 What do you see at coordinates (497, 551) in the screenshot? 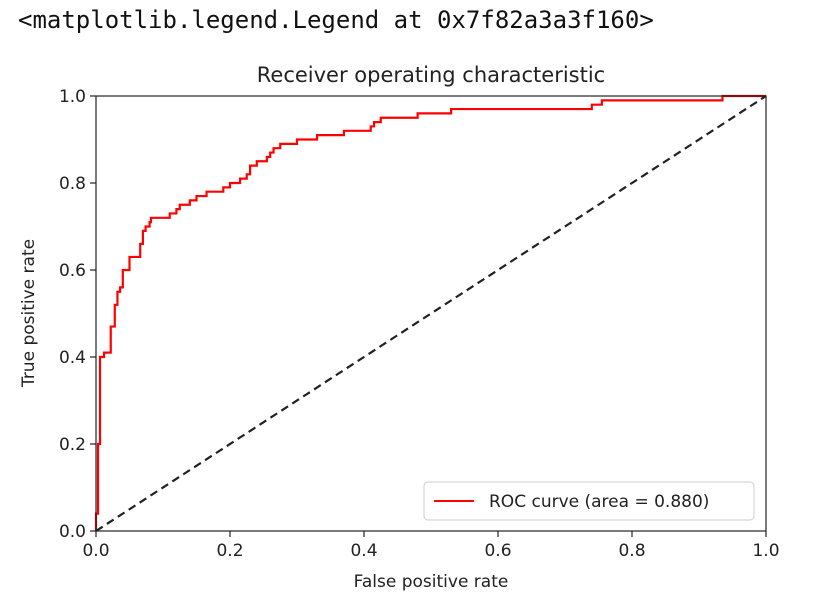
I see `x-tick-label: 0.6` at bounding box center [497, 551].